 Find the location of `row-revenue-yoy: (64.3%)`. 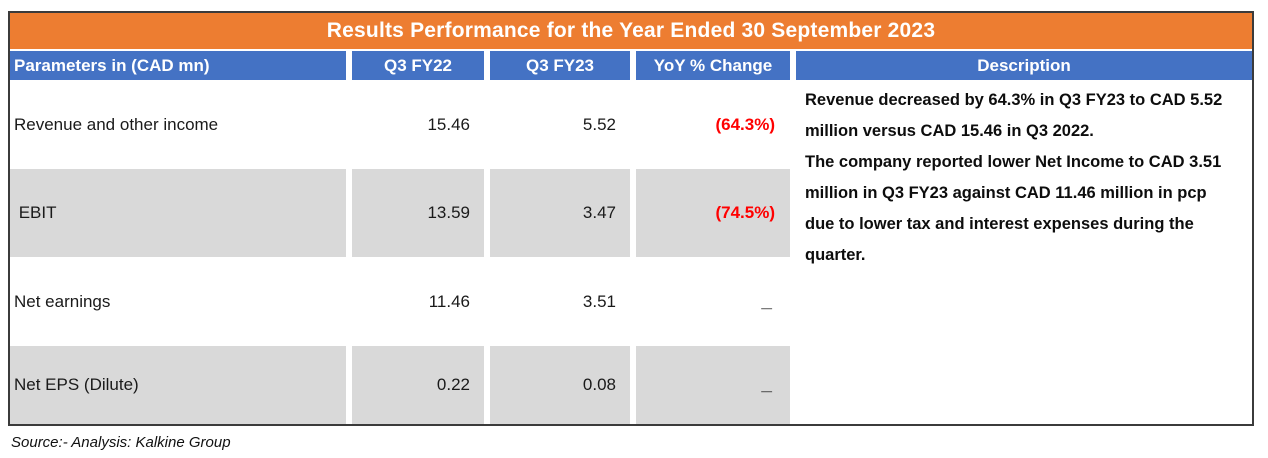

row-revenue-yoy: (64.3%) is located at coordinates (713, 124).